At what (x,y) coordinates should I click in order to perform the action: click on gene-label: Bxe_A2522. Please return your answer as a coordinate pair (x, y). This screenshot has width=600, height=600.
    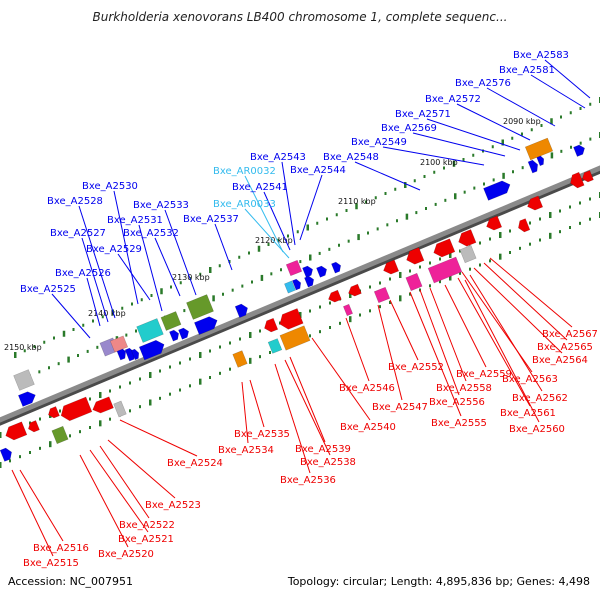
    Looking at the image, I should click on (147, 525).